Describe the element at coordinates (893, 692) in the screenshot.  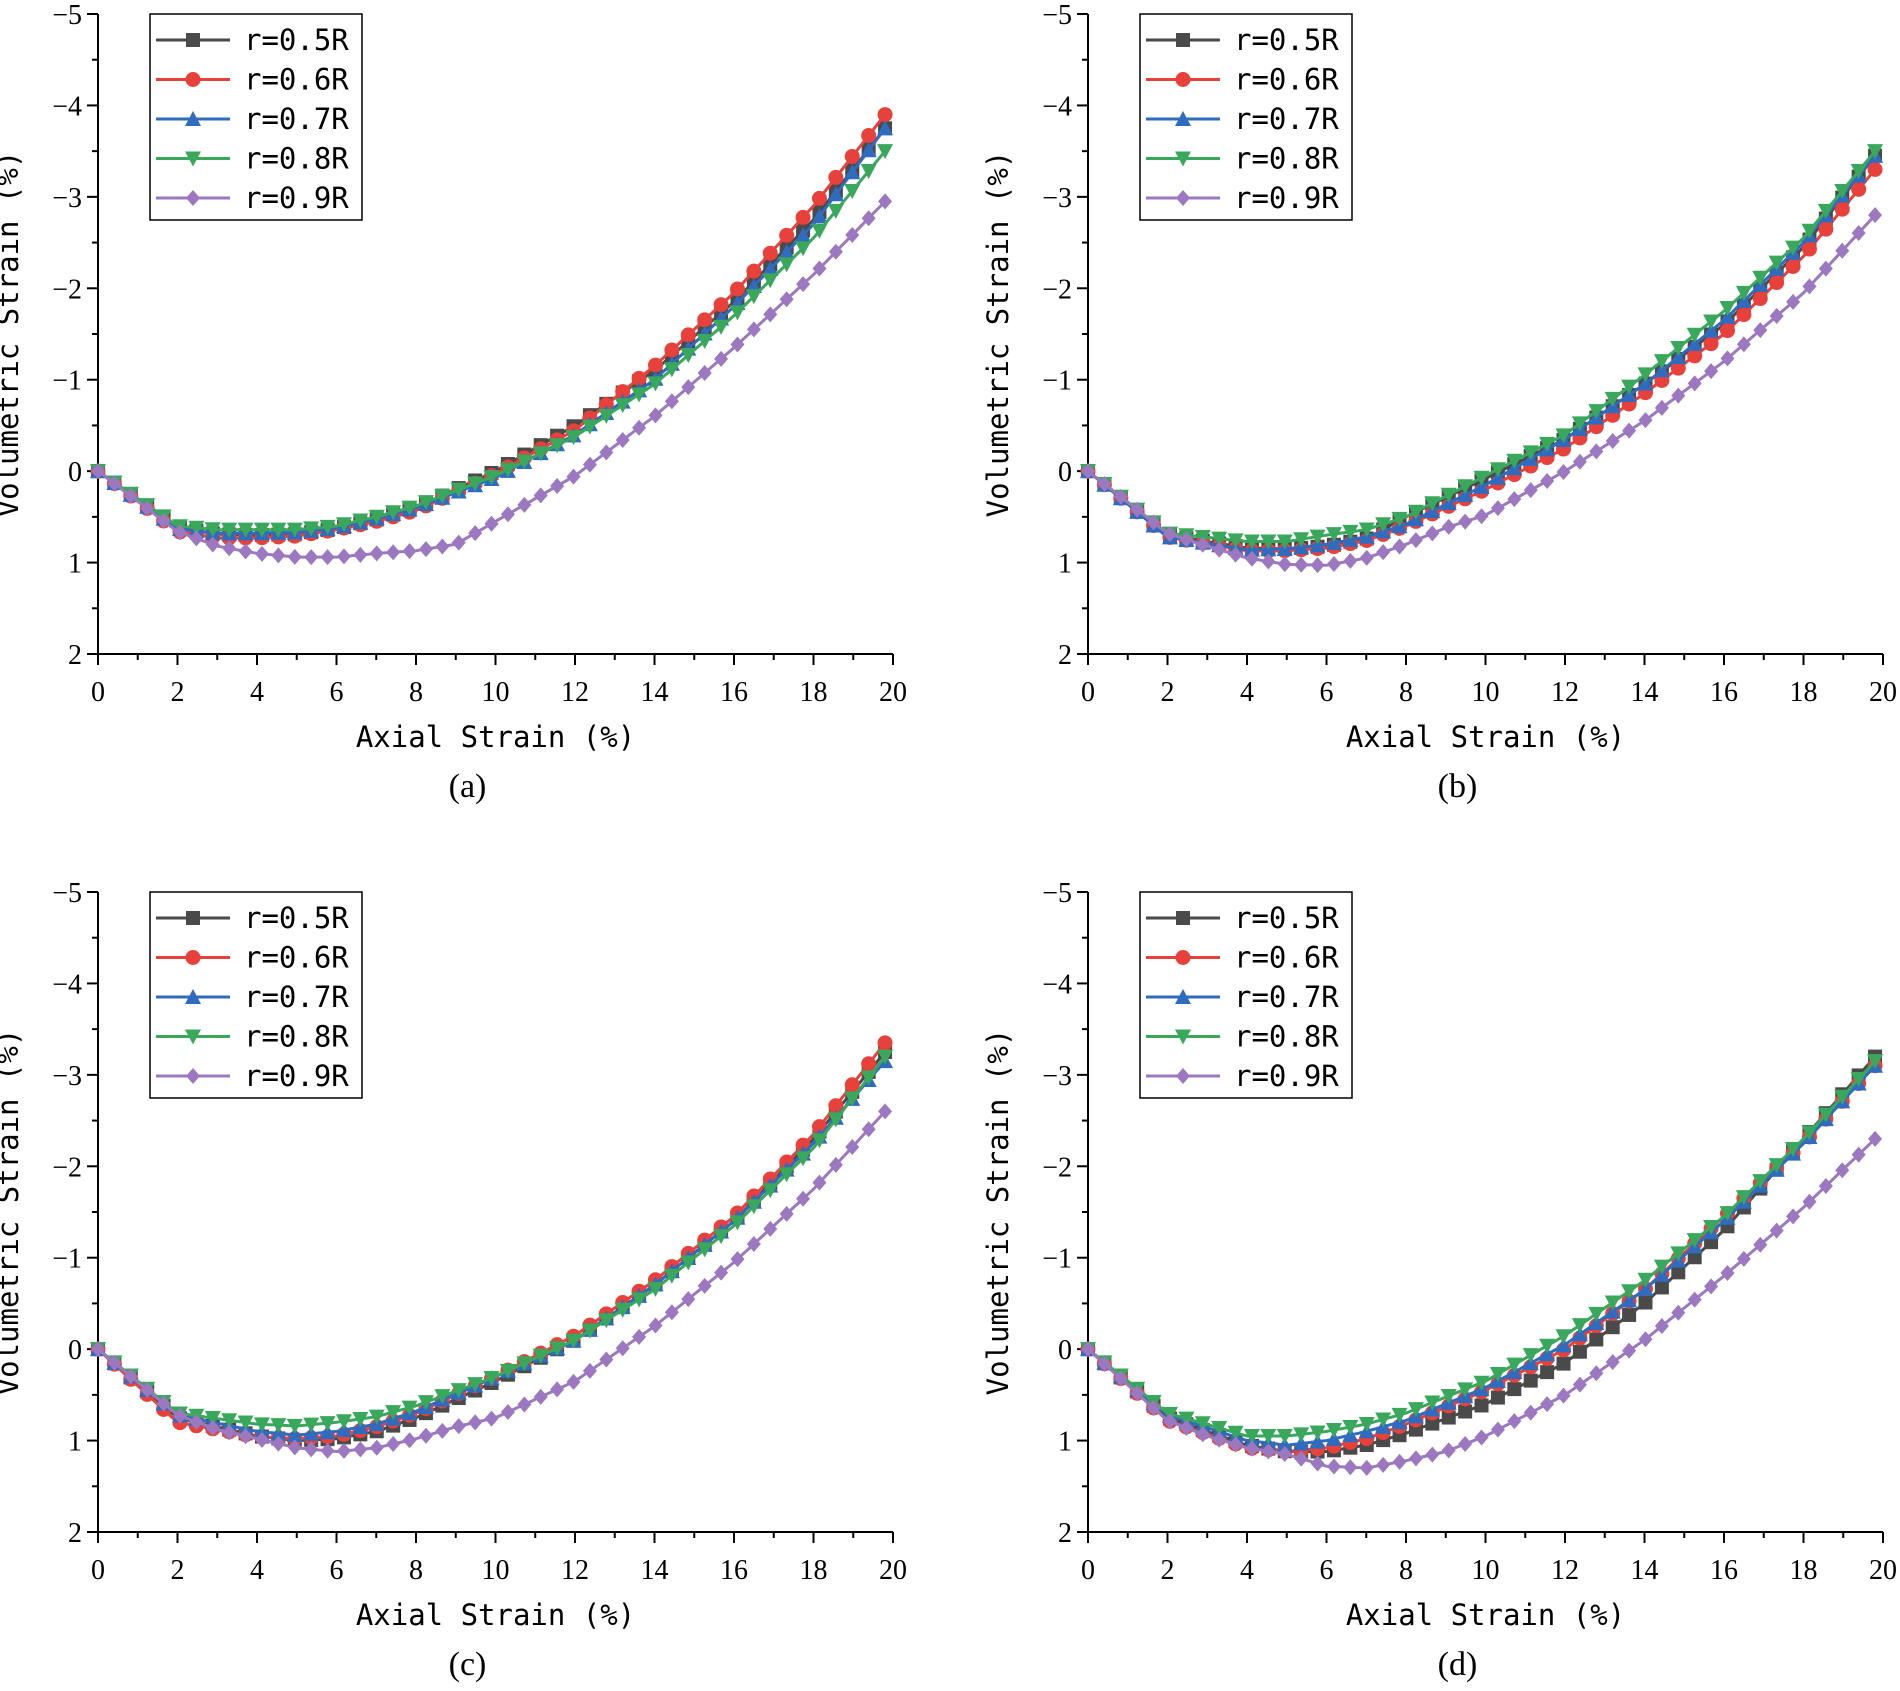
I see `x-tick-label: 20` at that location.